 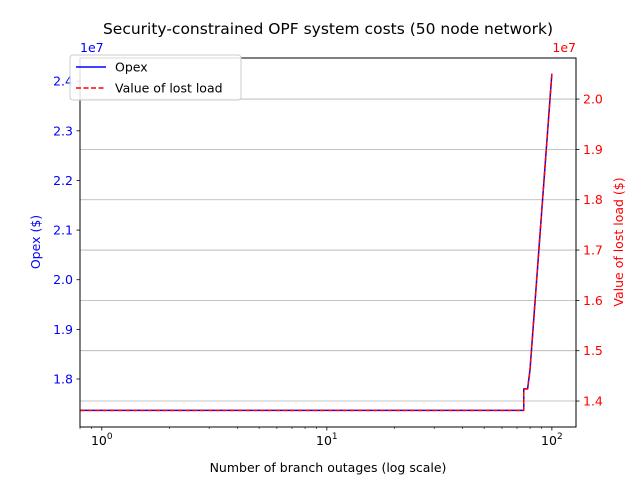 I want to click on legend-label-opex: Opex, so click(x=131, y=67).